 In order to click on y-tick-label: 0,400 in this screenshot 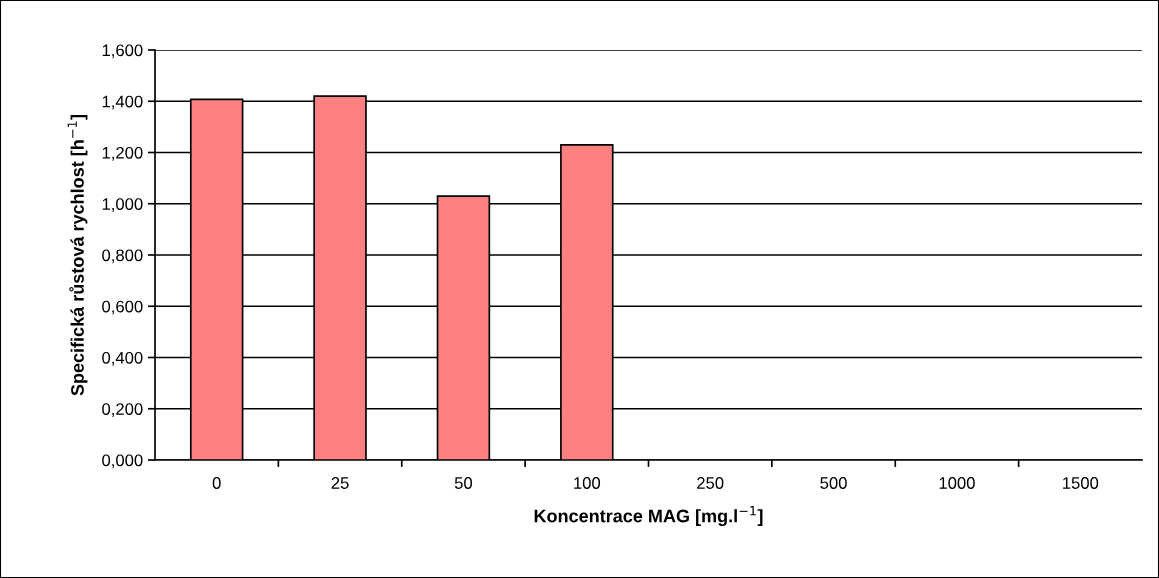, I will do `click(122, 358)`.